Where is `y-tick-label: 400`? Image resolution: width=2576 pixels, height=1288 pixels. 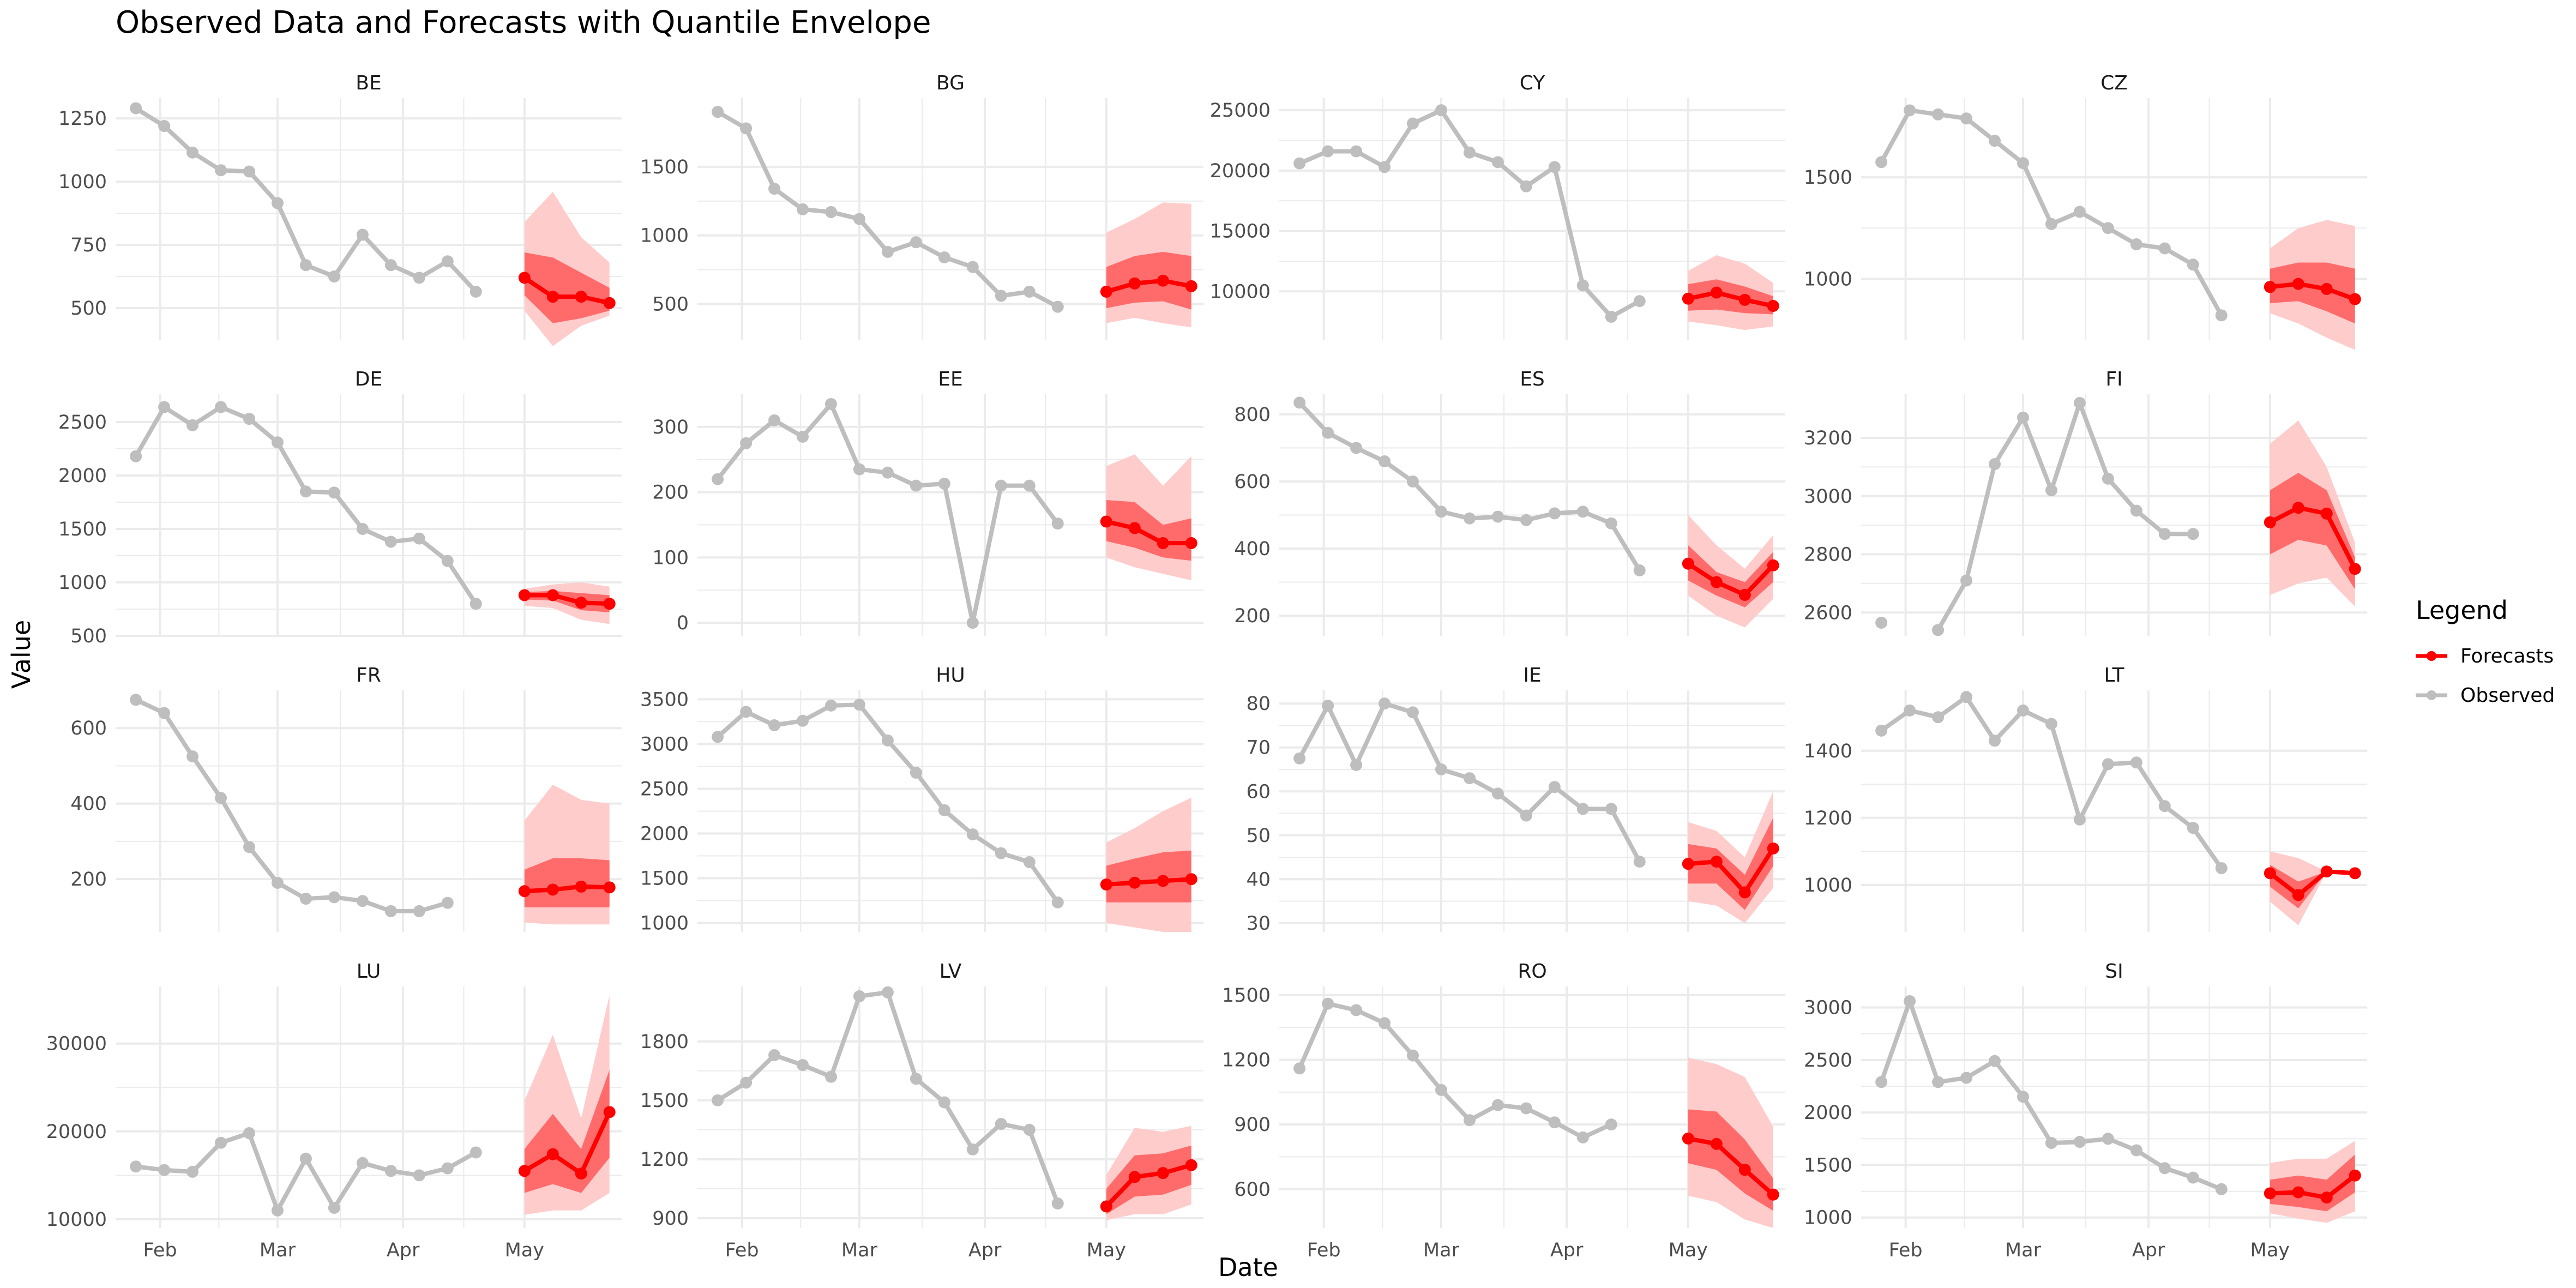 y-tick-label: 400 is located at coordinates (1252, 549).